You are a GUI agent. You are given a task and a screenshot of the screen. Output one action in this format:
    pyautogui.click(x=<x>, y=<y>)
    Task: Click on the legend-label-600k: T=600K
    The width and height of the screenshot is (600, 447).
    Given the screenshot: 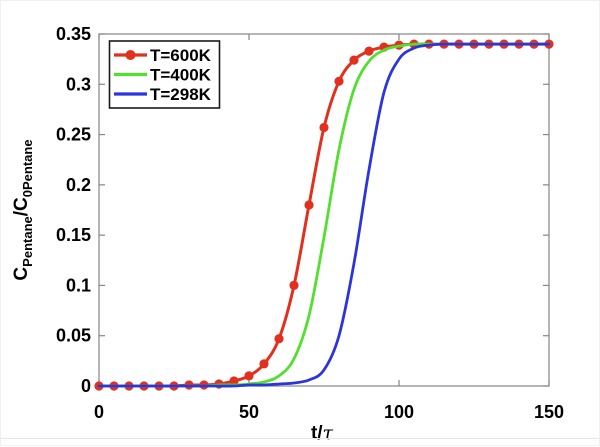 What is the action you would take?
    pyautogui.click(x=181, y=55)
    